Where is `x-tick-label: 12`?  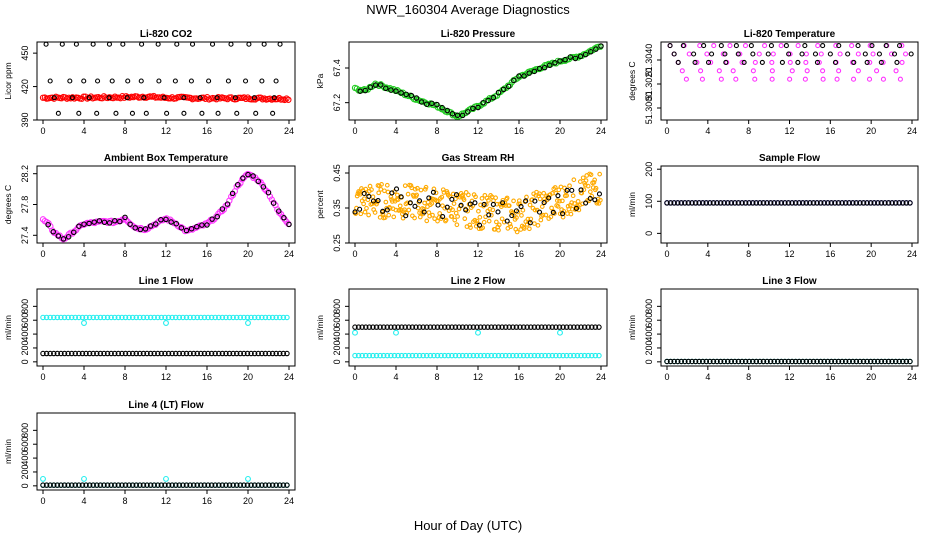
x-tick-label: 12 is located at coordinates (166, 501).